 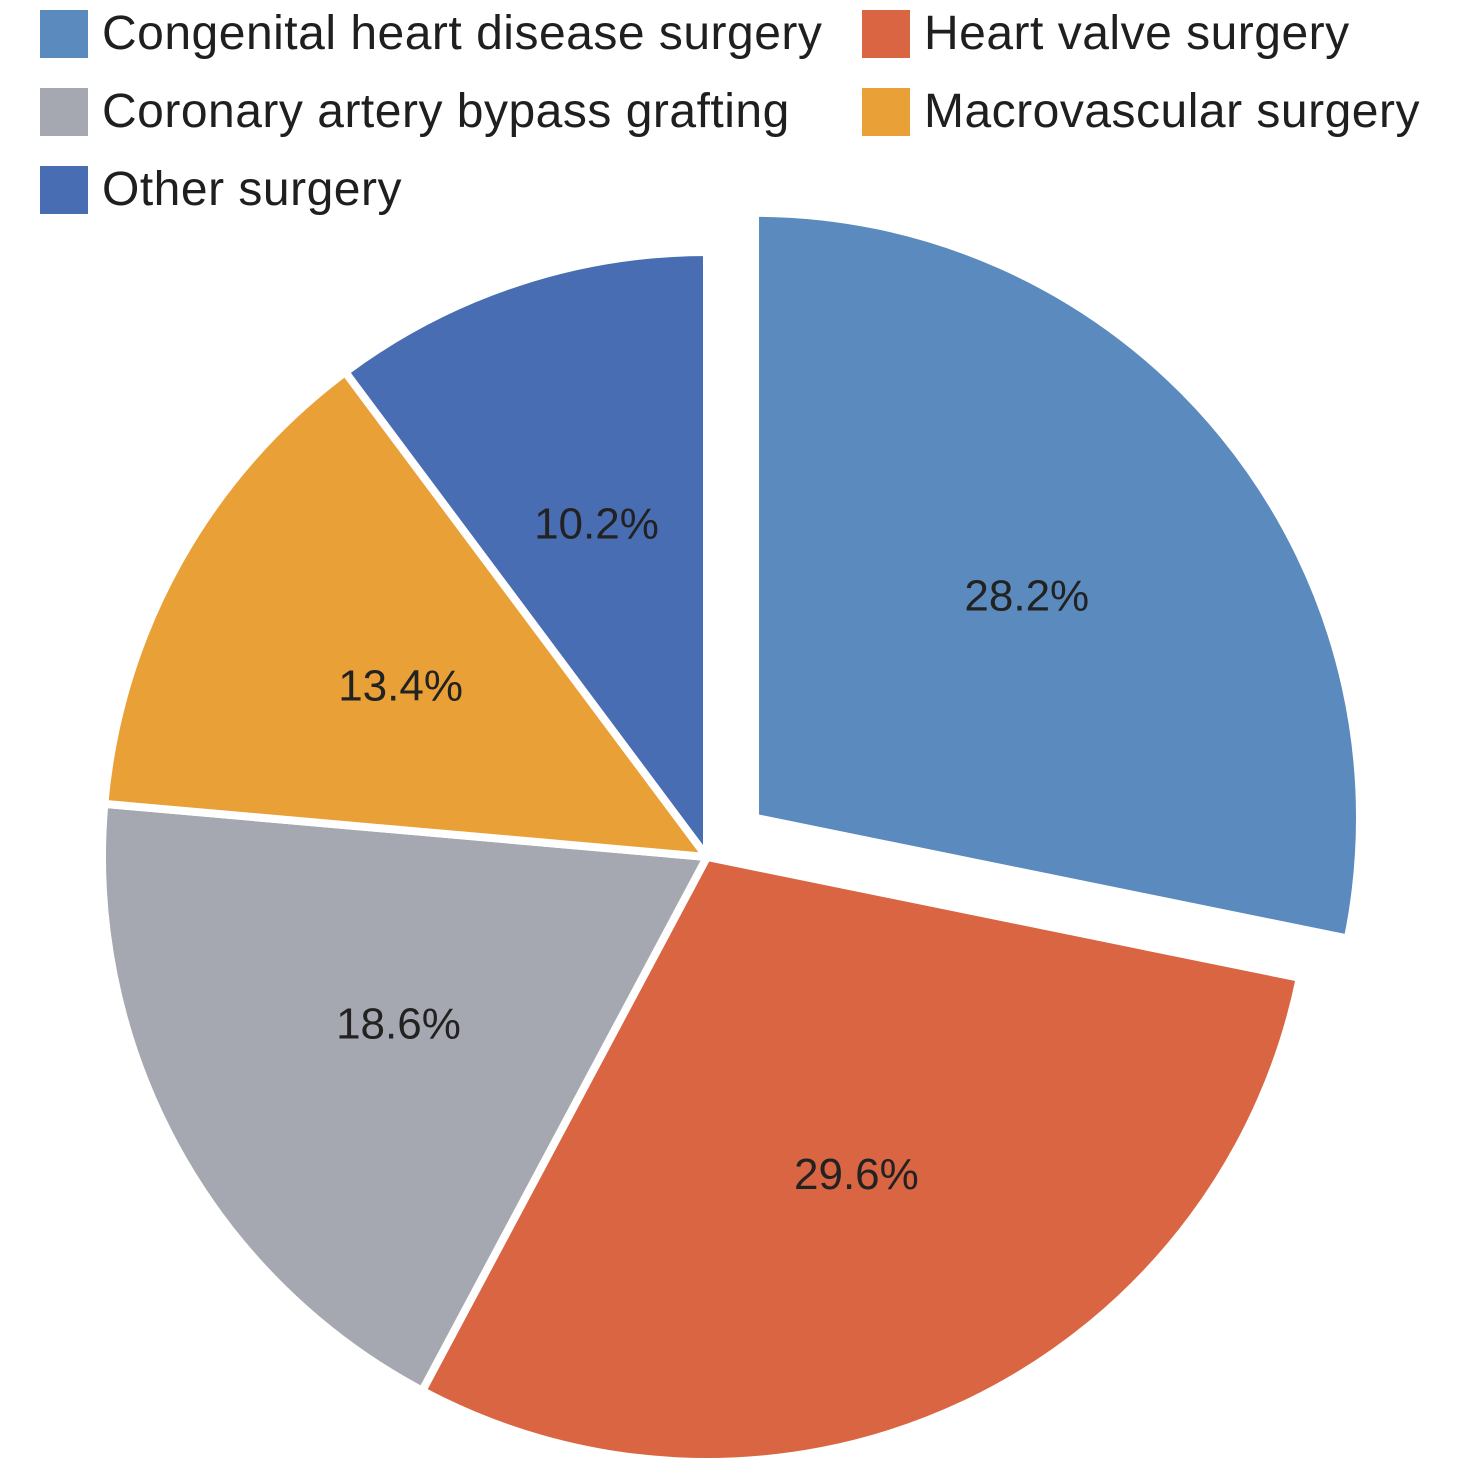 I want to click on legend-item-macrovascular-surgery: Macrovascular surgery, so click(x=1141, y=112).